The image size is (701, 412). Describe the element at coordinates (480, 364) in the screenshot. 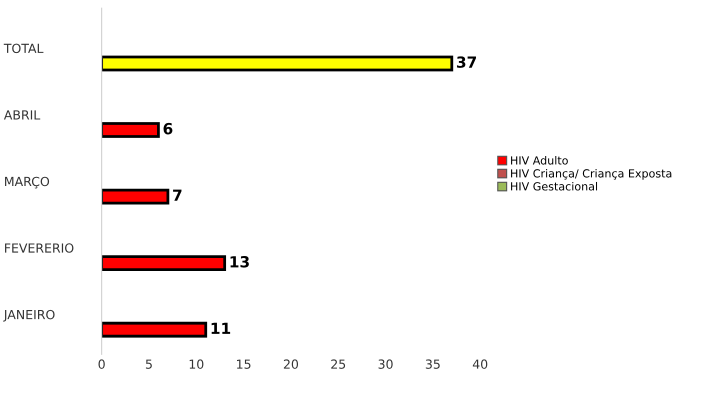

I see `x-tick-label: 40` at that location.